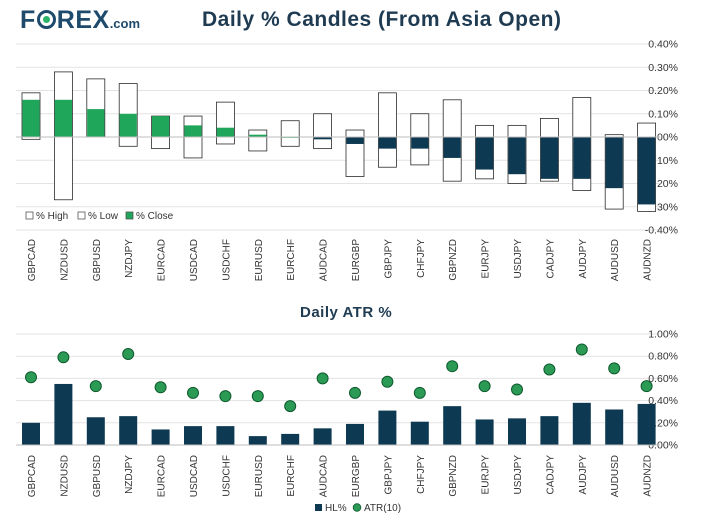  Describe the element at coordinates (421, 258) in the screenshot. I see `candles-x-tick-label: CHFJPY` at that location.